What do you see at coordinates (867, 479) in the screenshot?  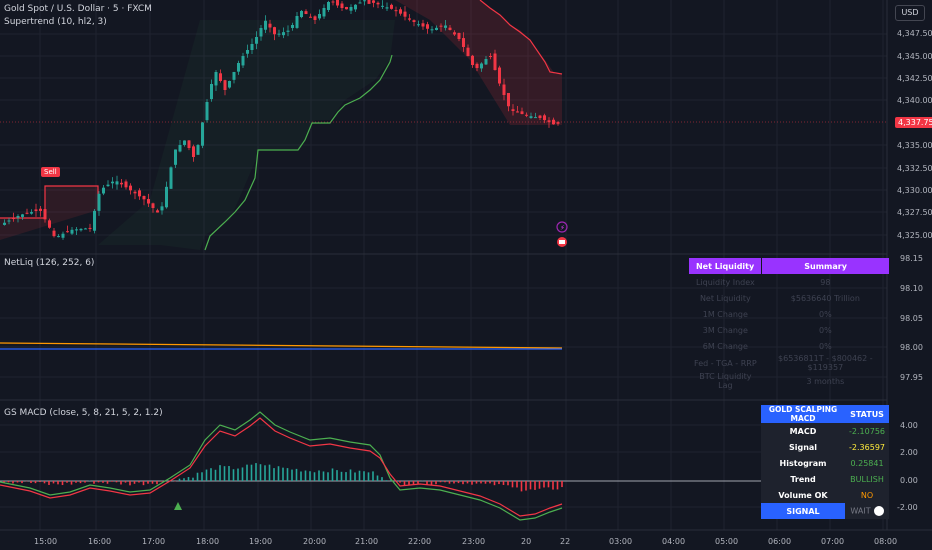 I see `macd-row-value: BULLISH` at bounding box center [867, 479].